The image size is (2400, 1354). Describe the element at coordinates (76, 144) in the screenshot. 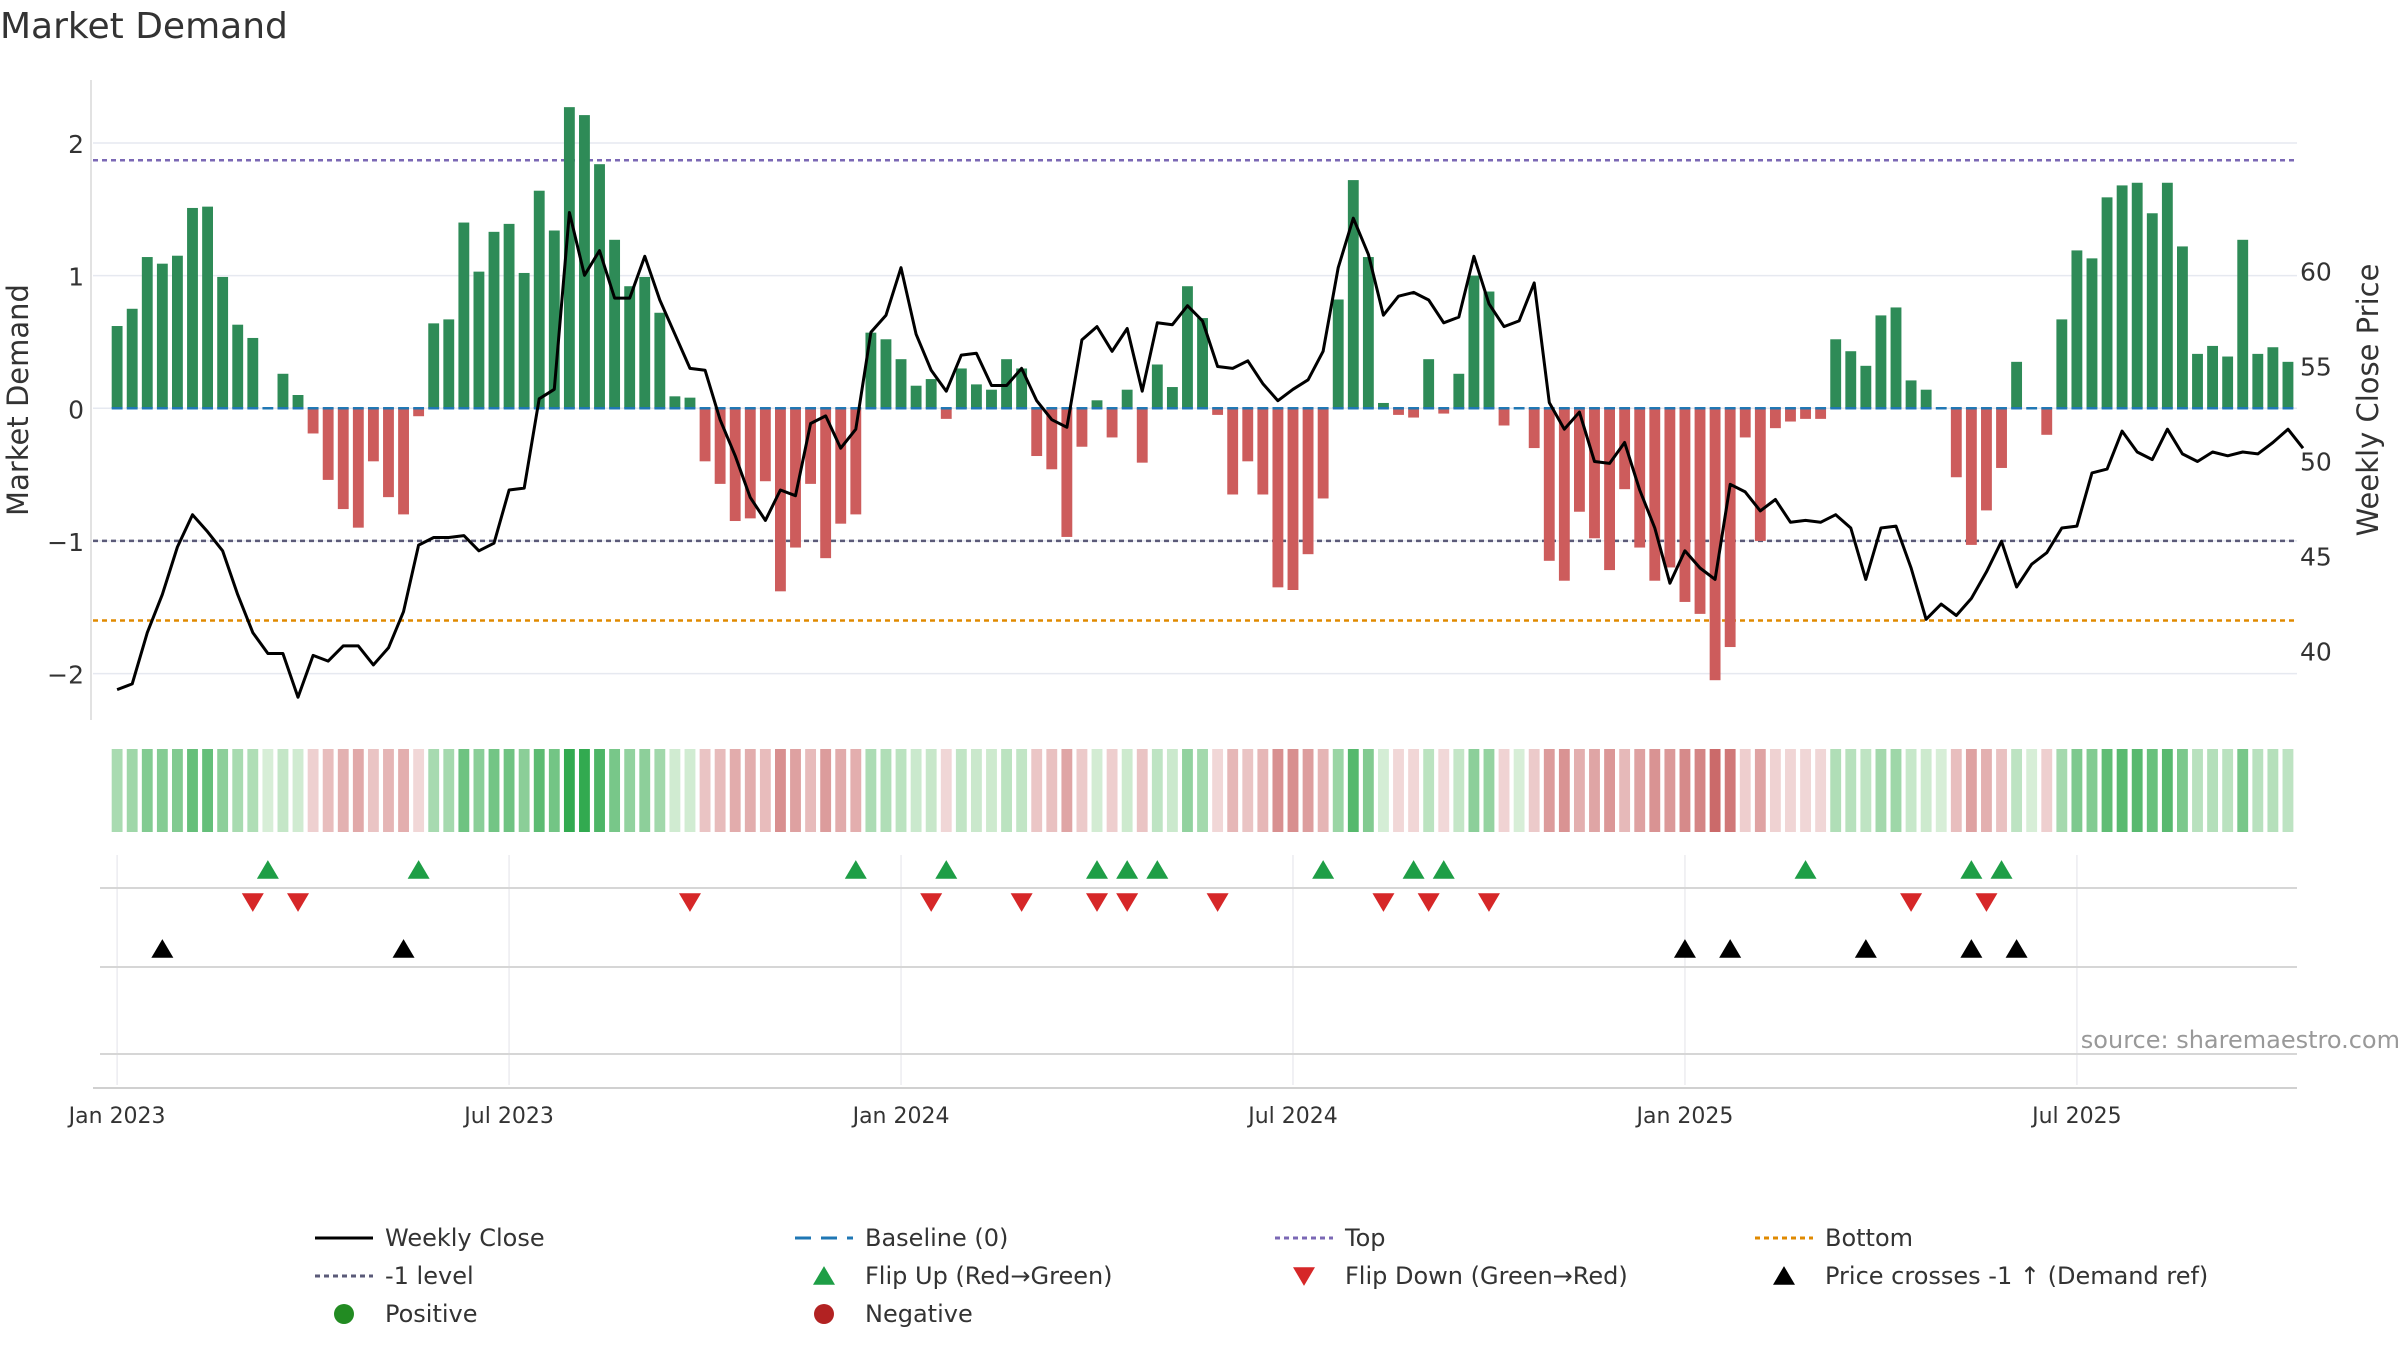

I see `y-tick-label-left: 2` at that location.